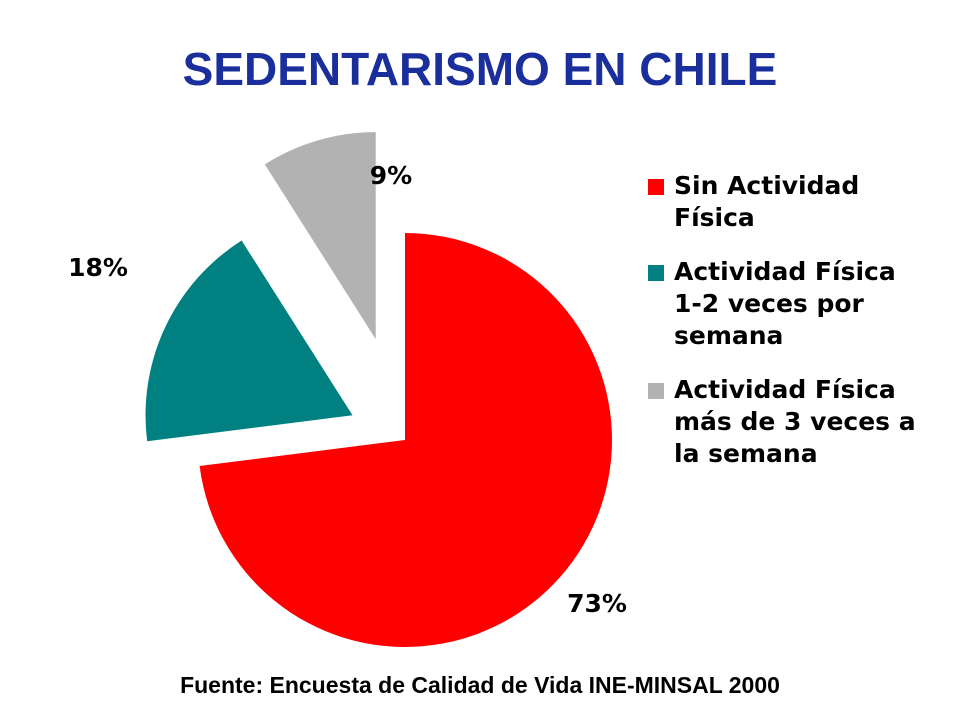 Image resolution: width=960 pixels, height=720 pixels. What do you see at coordinates (767, 201) in the screenshot?
I see `legend-label-sin-actividad: Sin Actividad Física` at bounding box center [767, 201].